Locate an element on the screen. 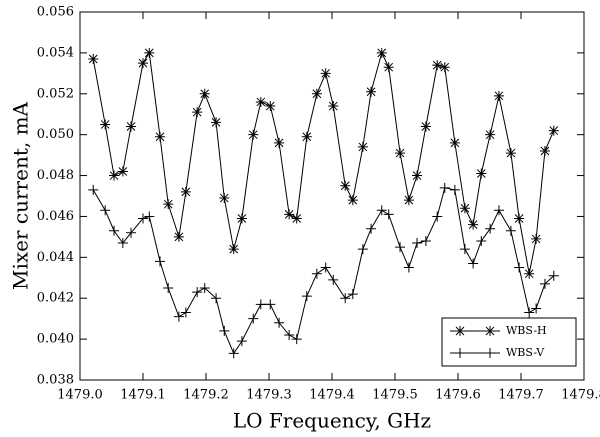 This screenshot has height=437, width=600. y-tick-label: 0.054 is located at coordinates (55, 52).